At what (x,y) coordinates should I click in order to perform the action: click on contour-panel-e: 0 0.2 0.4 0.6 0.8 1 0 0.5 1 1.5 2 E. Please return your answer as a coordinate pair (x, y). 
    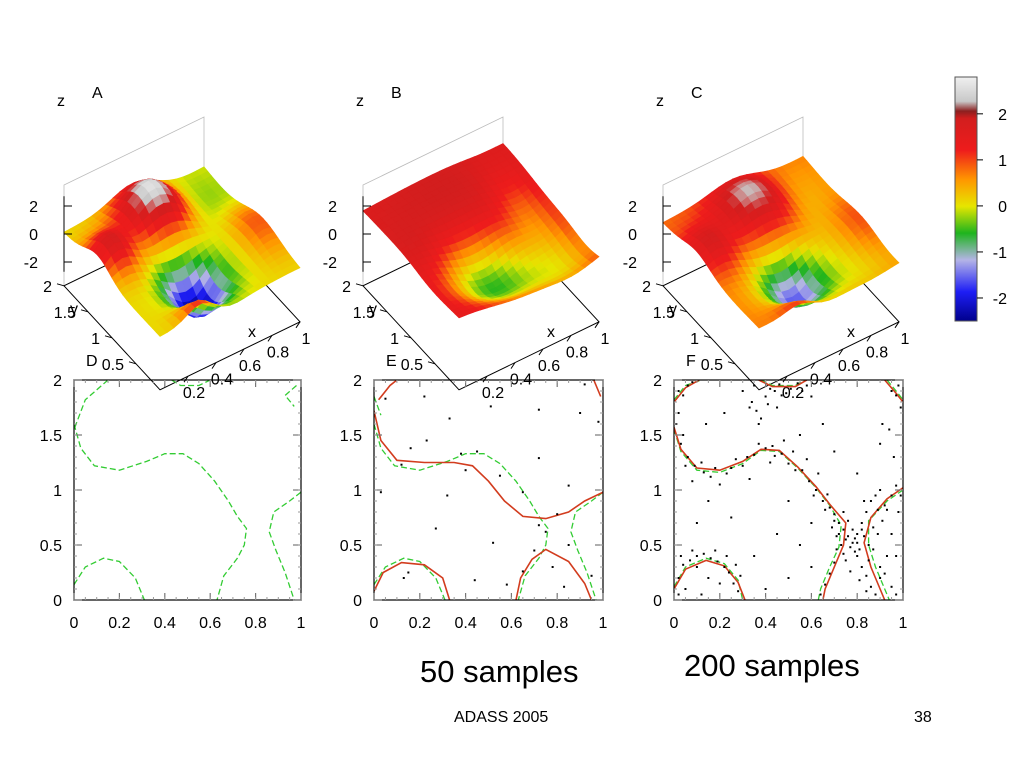
    Looking at the image, I should click on (474, 492).